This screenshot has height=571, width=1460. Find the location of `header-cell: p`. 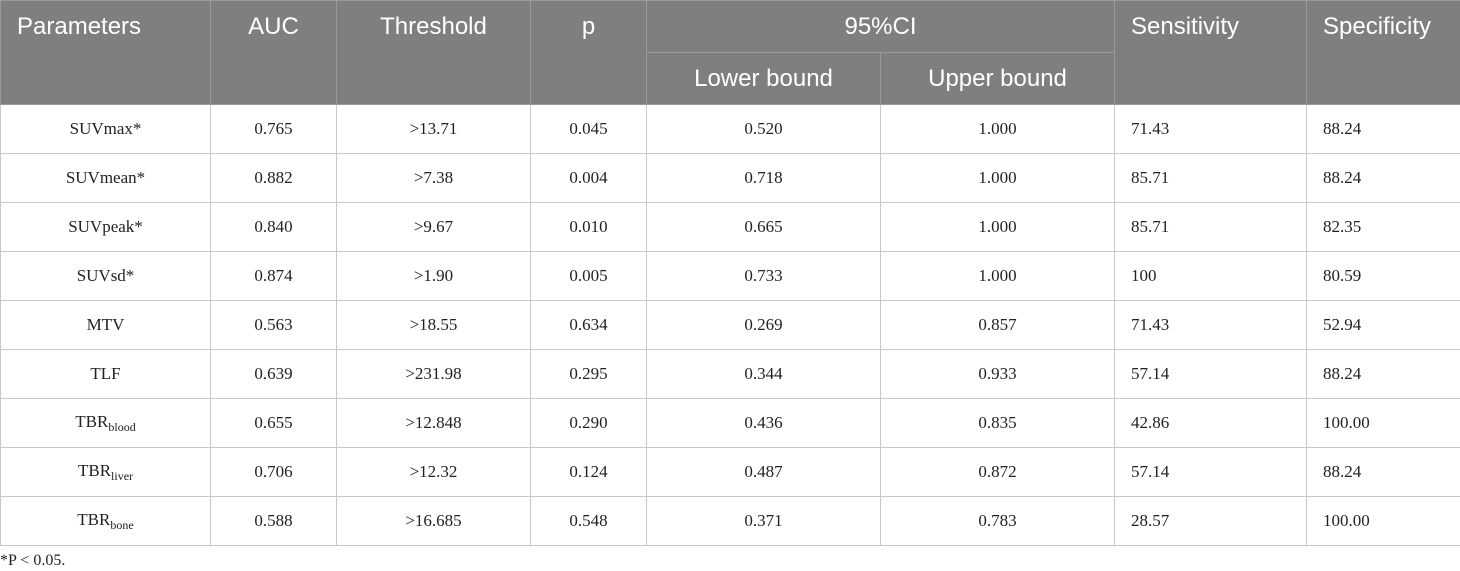

header-cell: p is located at coordinates (588, 52).